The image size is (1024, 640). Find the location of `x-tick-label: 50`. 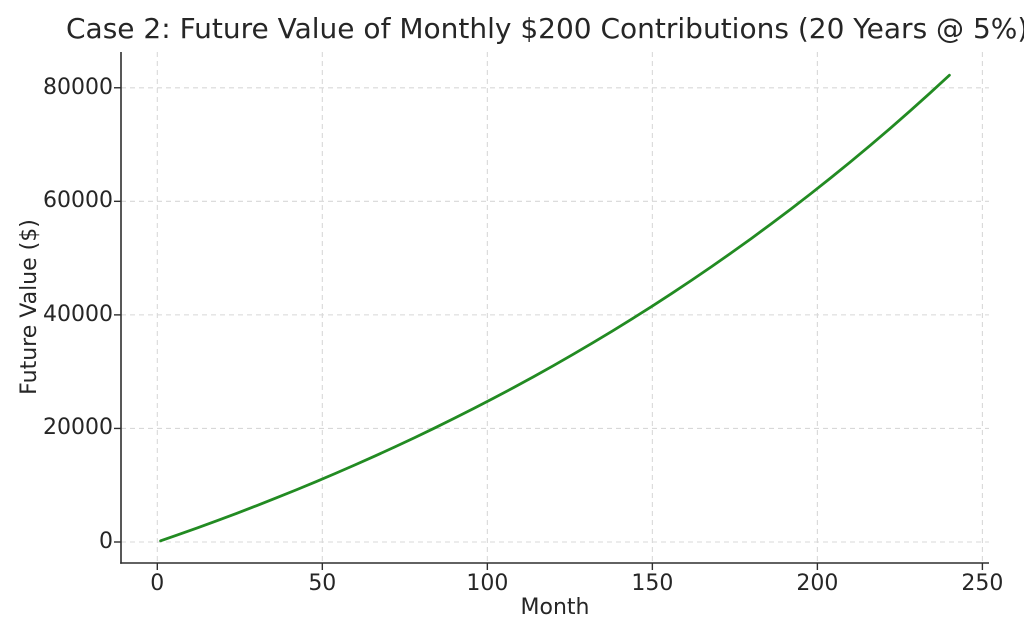

x-tick-label: 50 is located at coordinates (322, 583).